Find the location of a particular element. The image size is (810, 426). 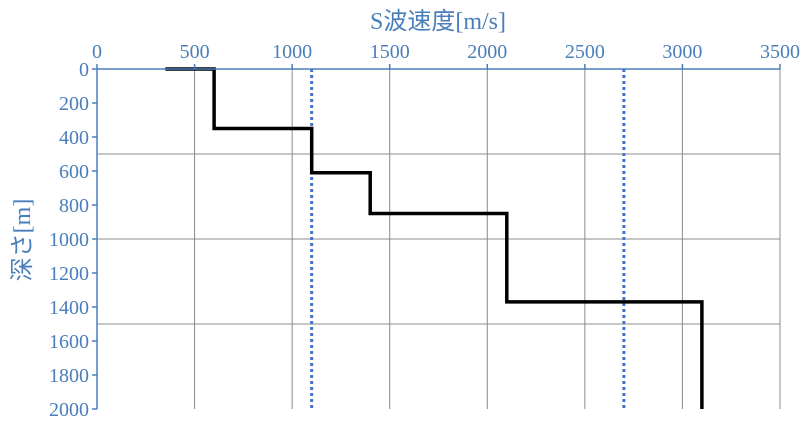

y-tick-label: 1800 is located at coordinates (69, 376).